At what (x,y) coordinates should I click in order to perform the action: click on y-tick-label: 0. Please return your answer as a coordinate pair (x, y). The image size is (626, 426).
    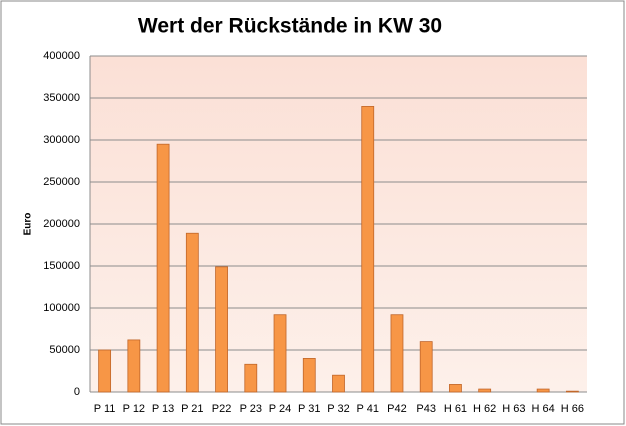
    Looking at the image, I should click on (77, 392).